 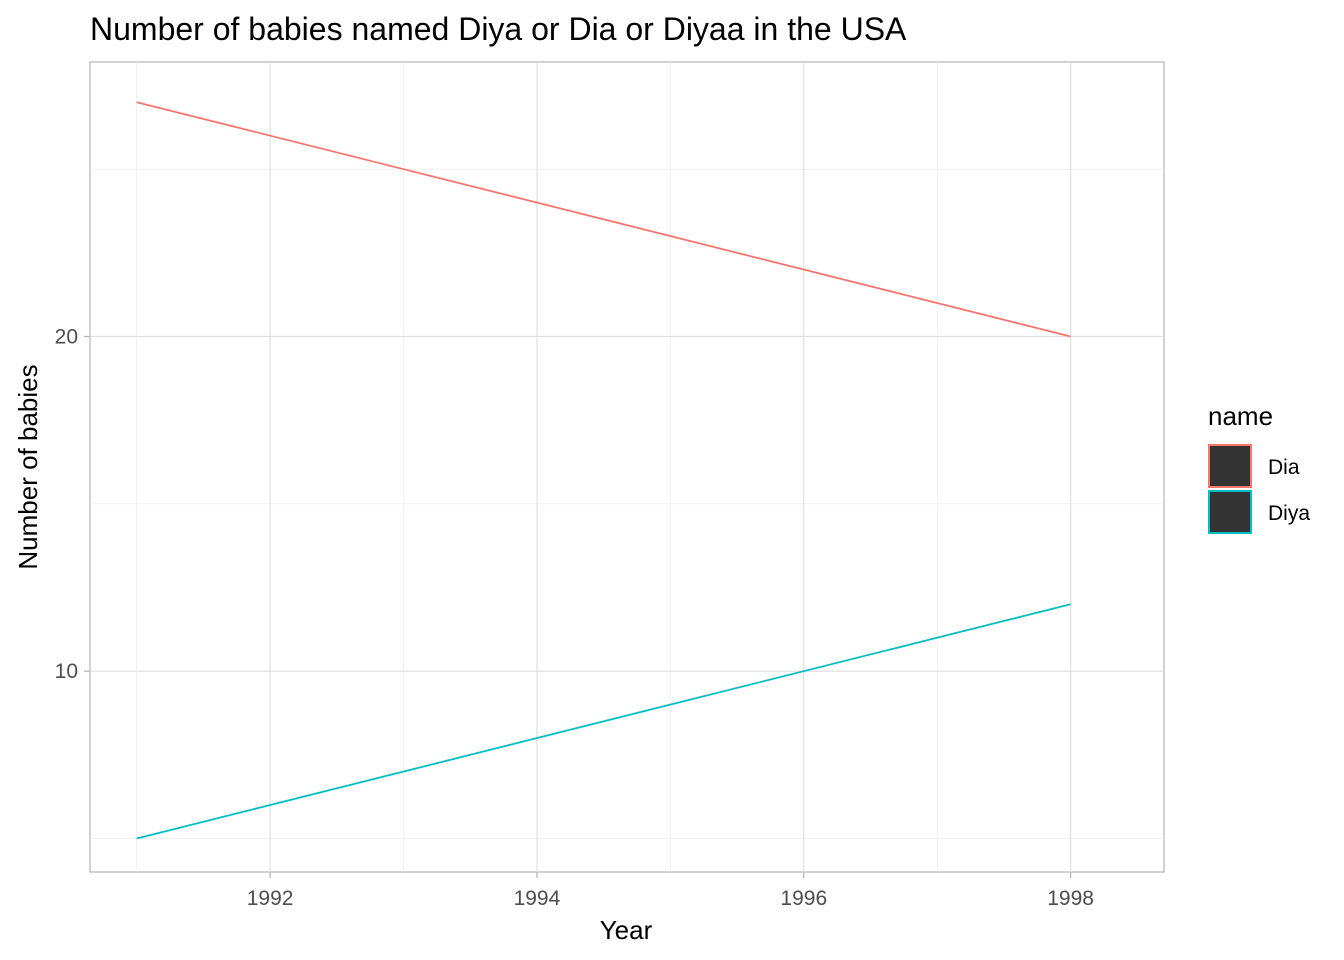 I want to click on x-tick-label: 1992, so click(x=270, y=898).